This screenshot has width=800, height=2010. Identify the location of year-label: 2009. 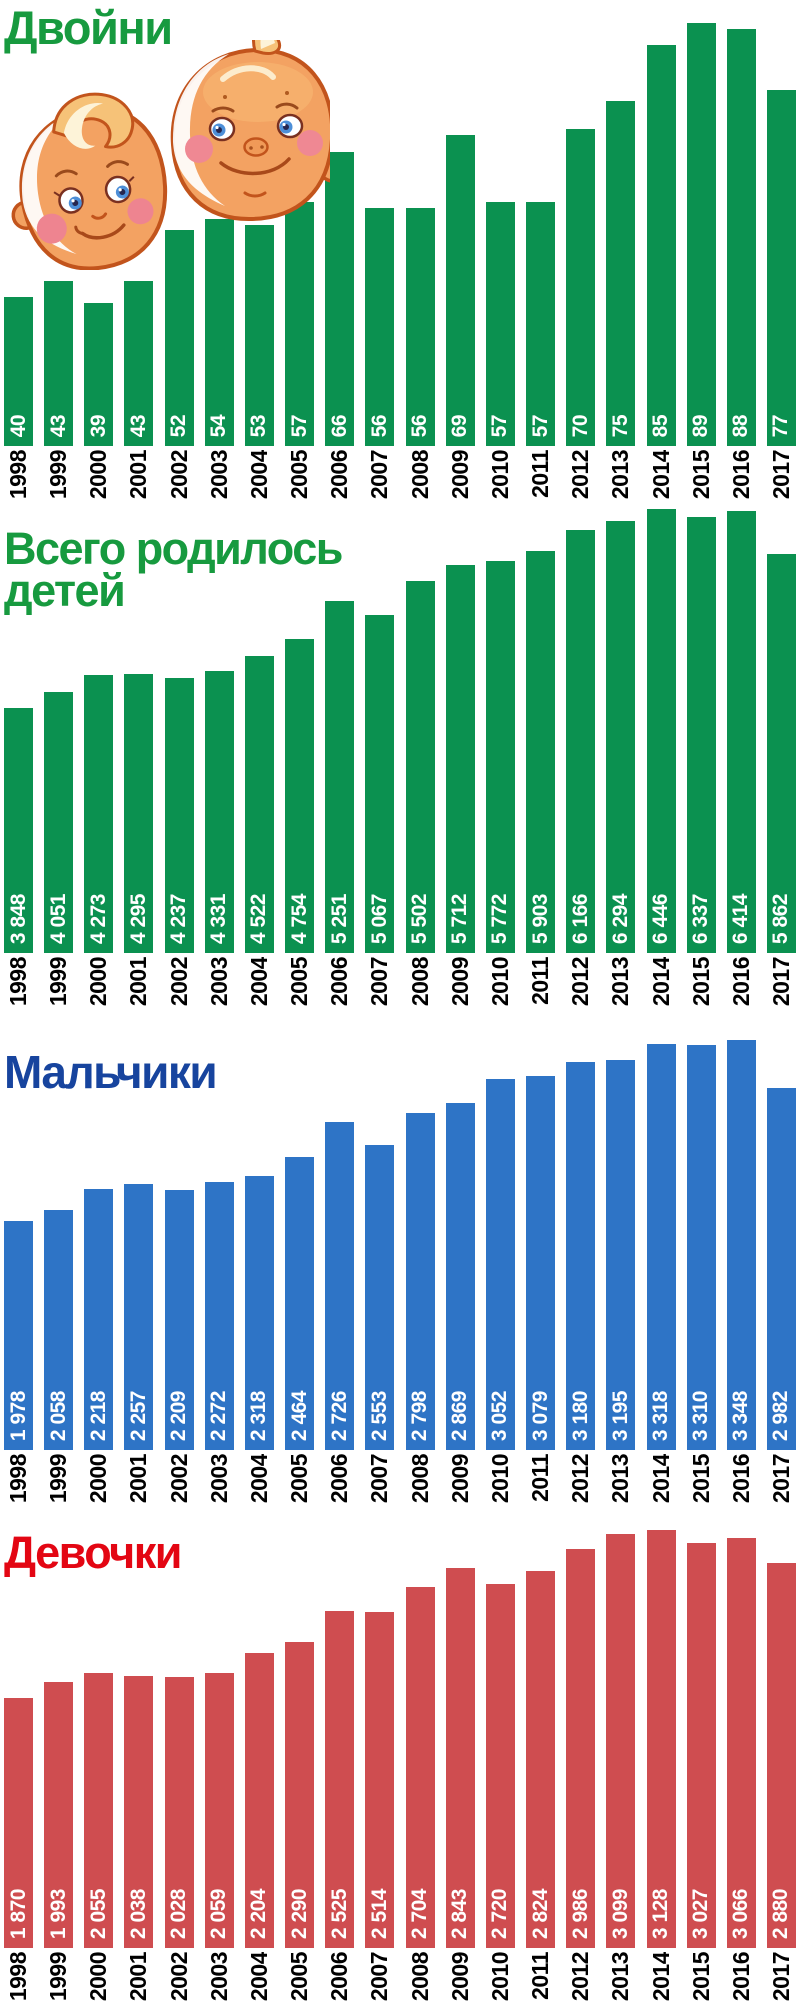
(459, 1479).